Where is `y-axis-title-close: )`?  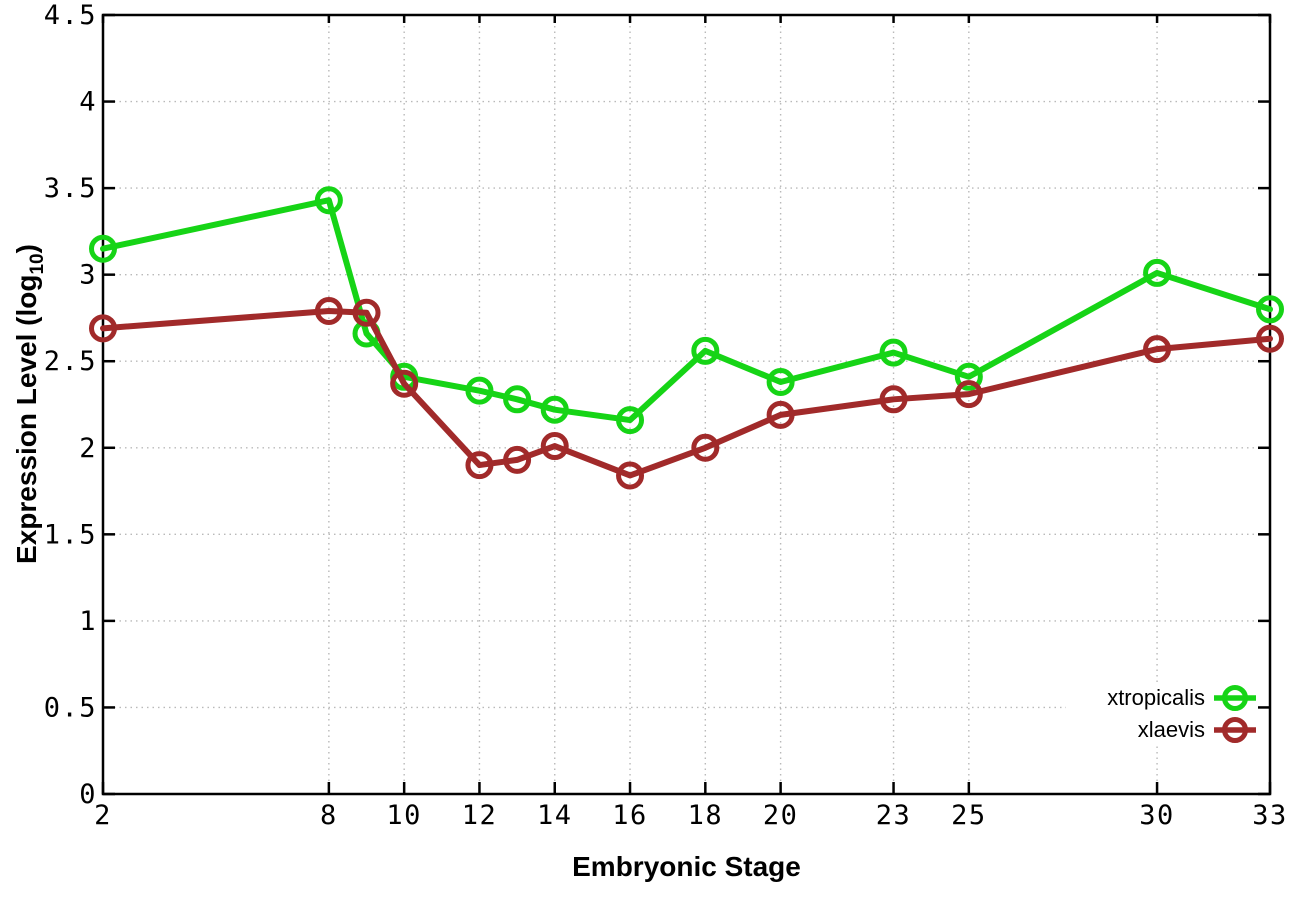 y-axis-title-close: ) is located at coordinates (27, 249).